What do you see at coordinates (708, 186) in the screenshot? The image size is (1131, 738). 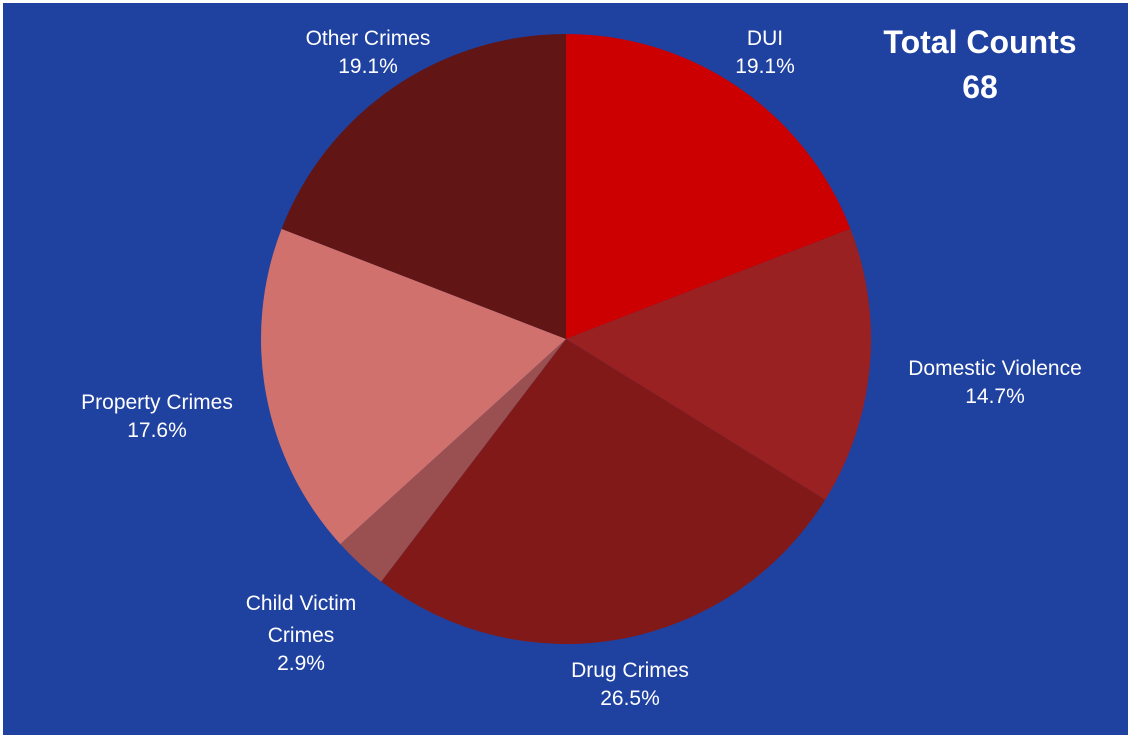 I see `pie-slice-dui` at bounding box center [708, 186].